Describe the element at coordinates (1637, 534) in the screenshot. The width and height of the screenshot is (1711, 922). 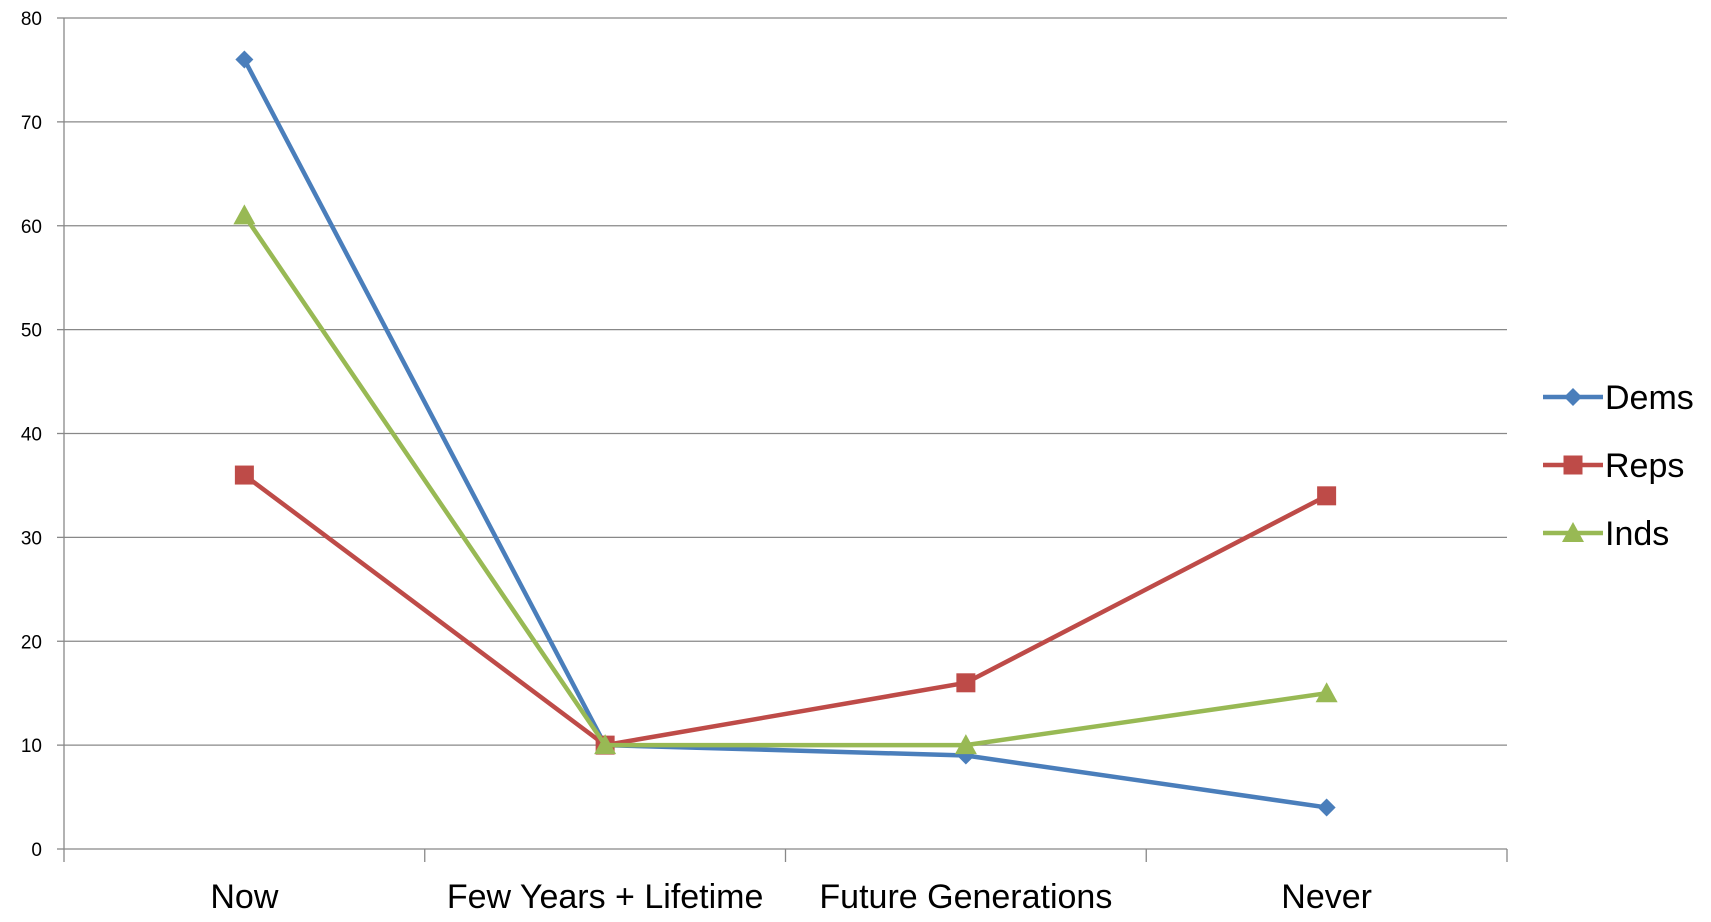
I see `legend-label: Inds` at that location.